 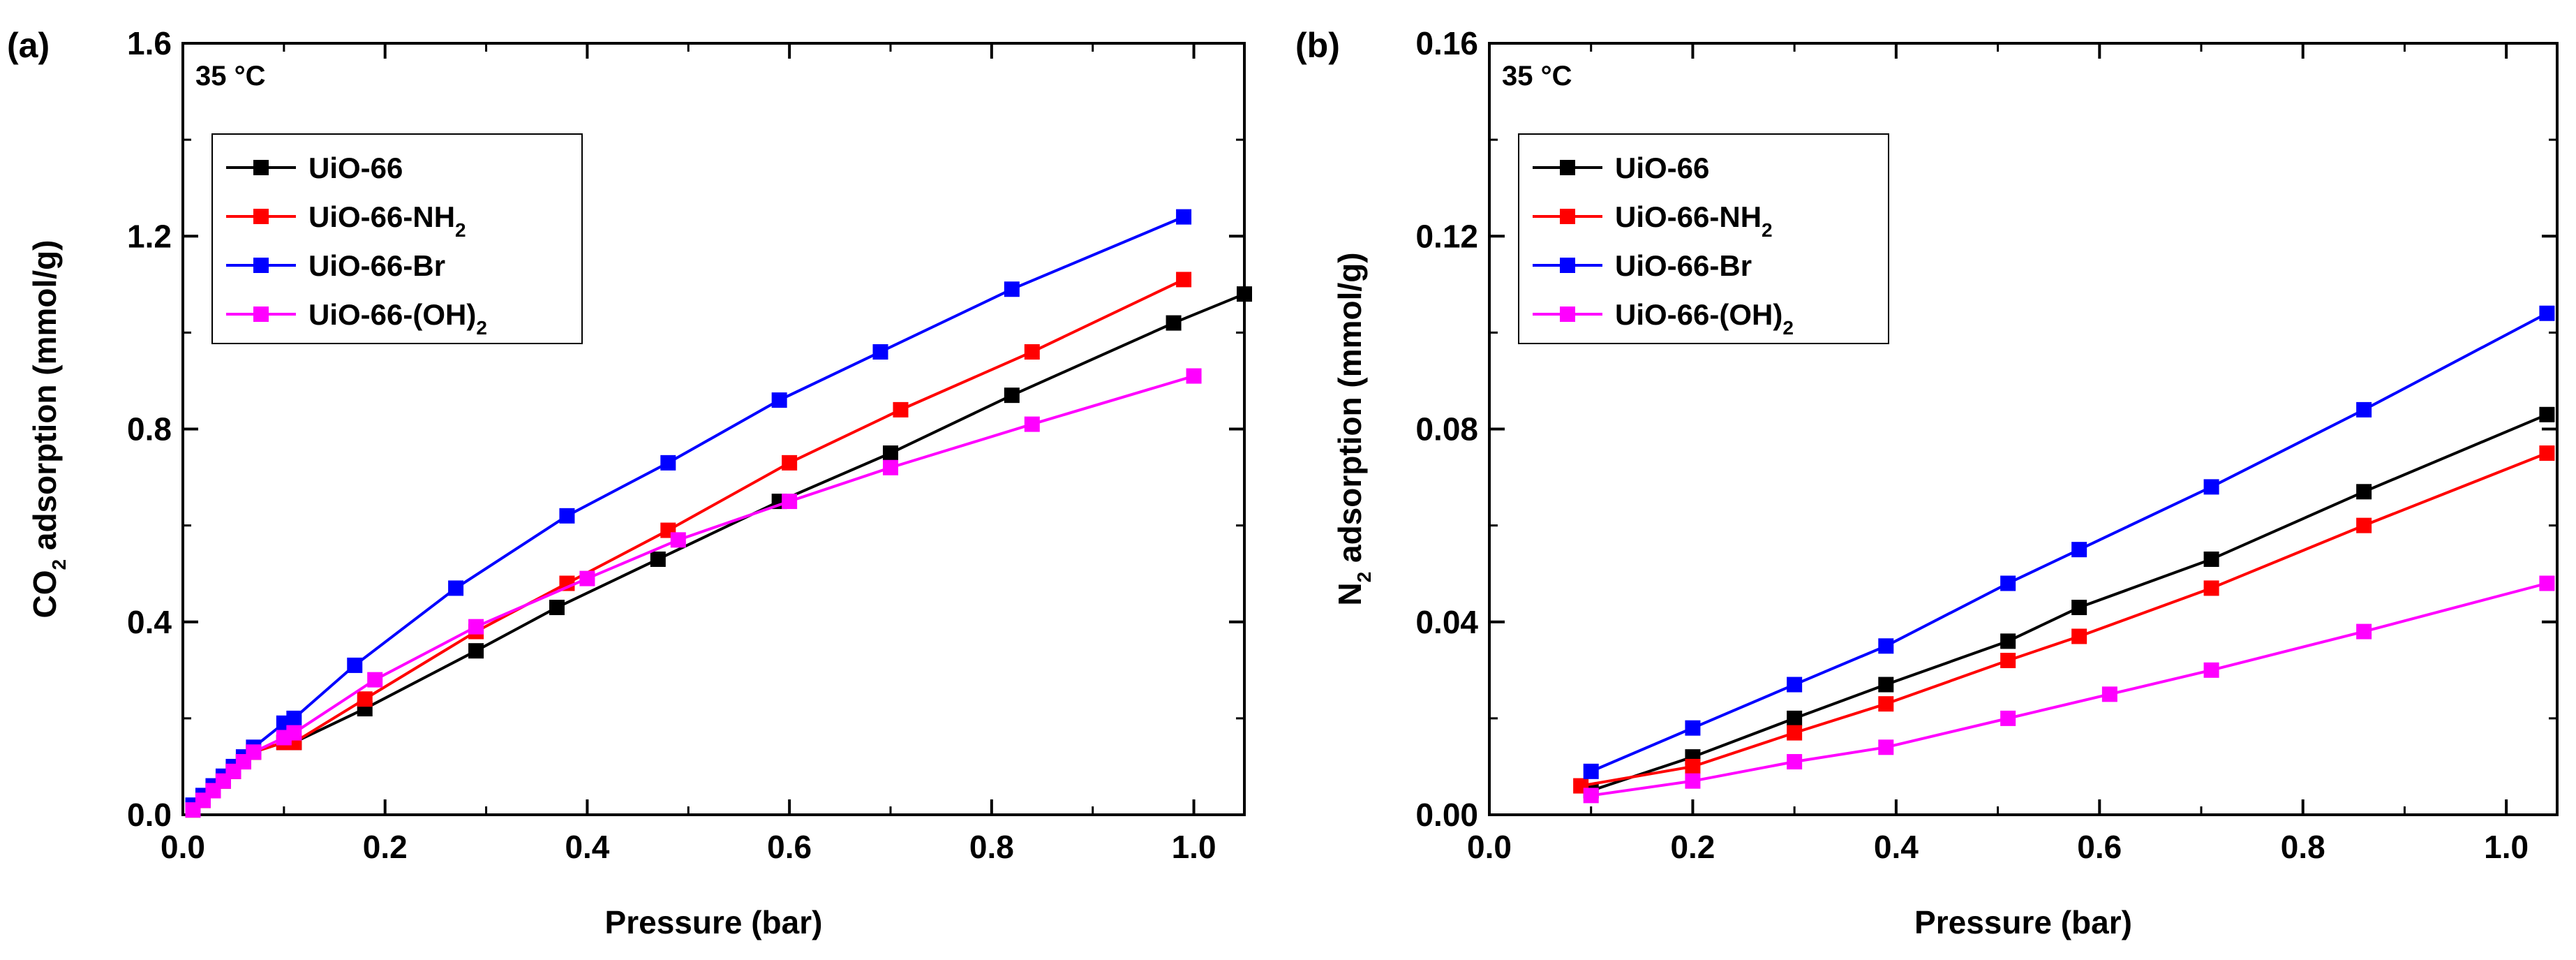 I want to click on y-tick-label: 0.0, so click(x=149, y=815).